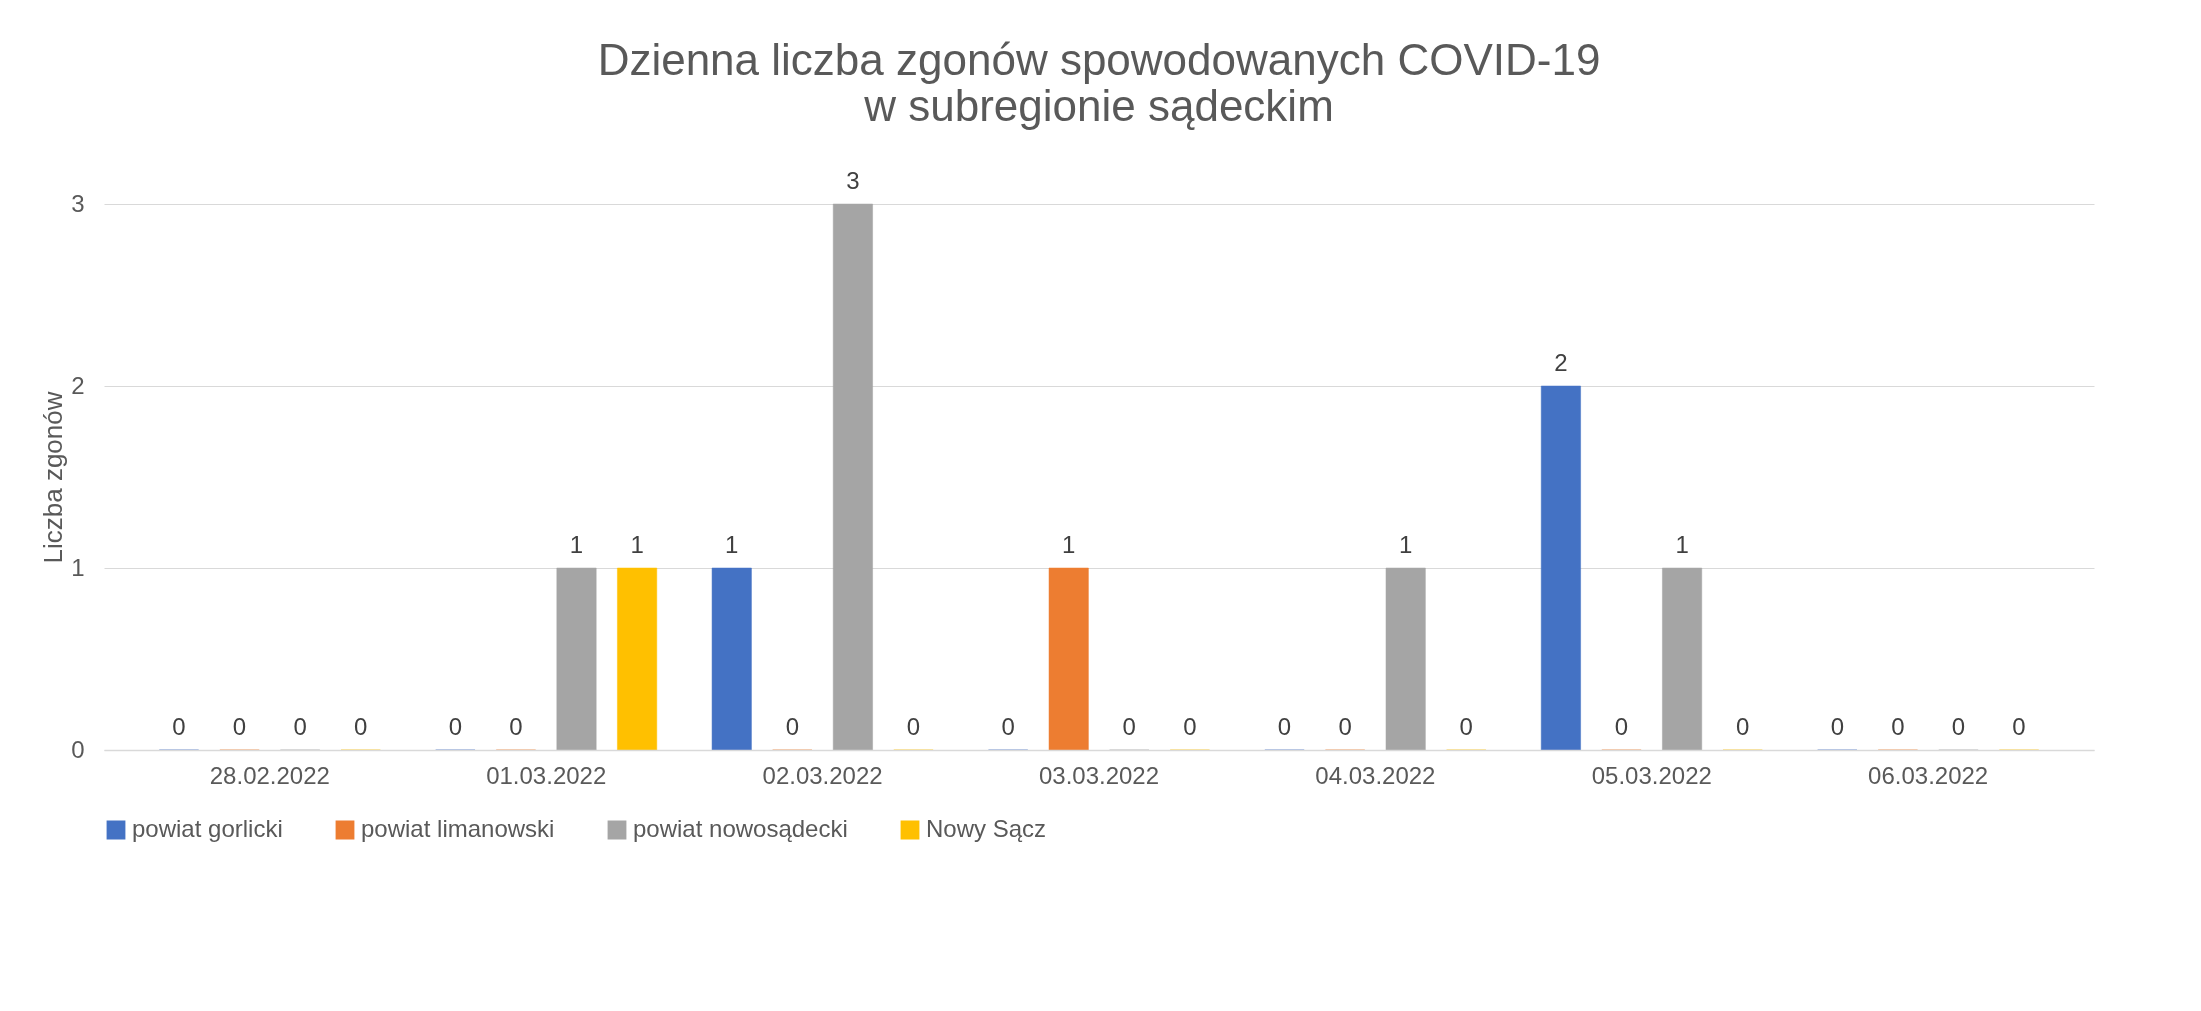  What do you see at coordinates (269, 775) in the screenshot?
I see `x-tick-label: 28.02.2022` at bounding box center [269, 775].